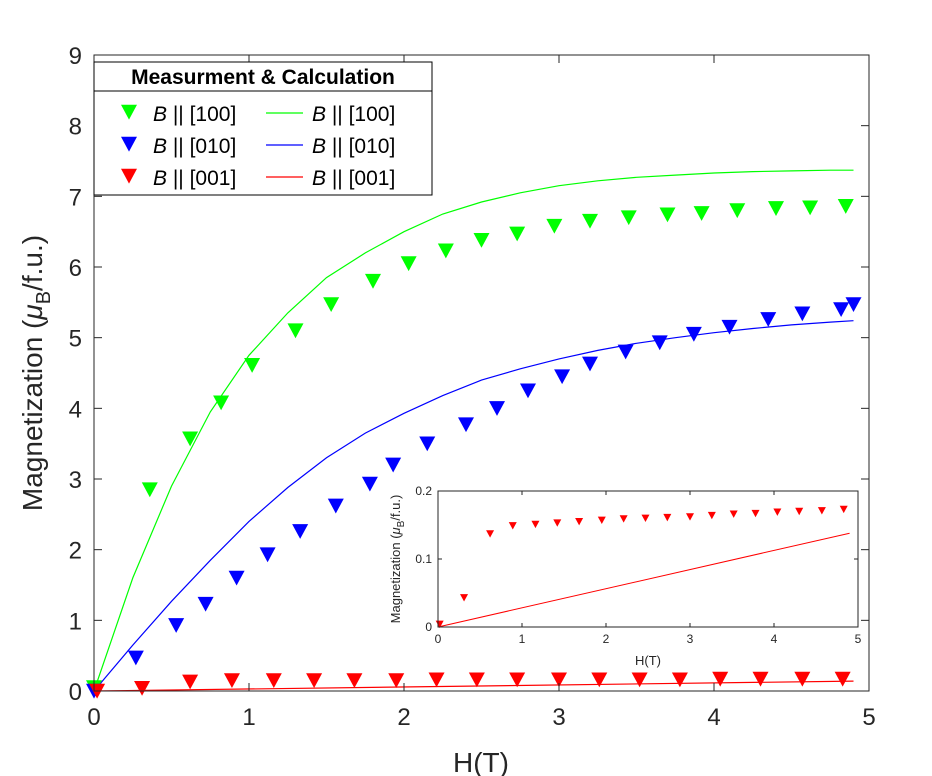 This screenshot has width=932, height=776. I want to click on main-y-tick-label: 6, so click(75, 268).